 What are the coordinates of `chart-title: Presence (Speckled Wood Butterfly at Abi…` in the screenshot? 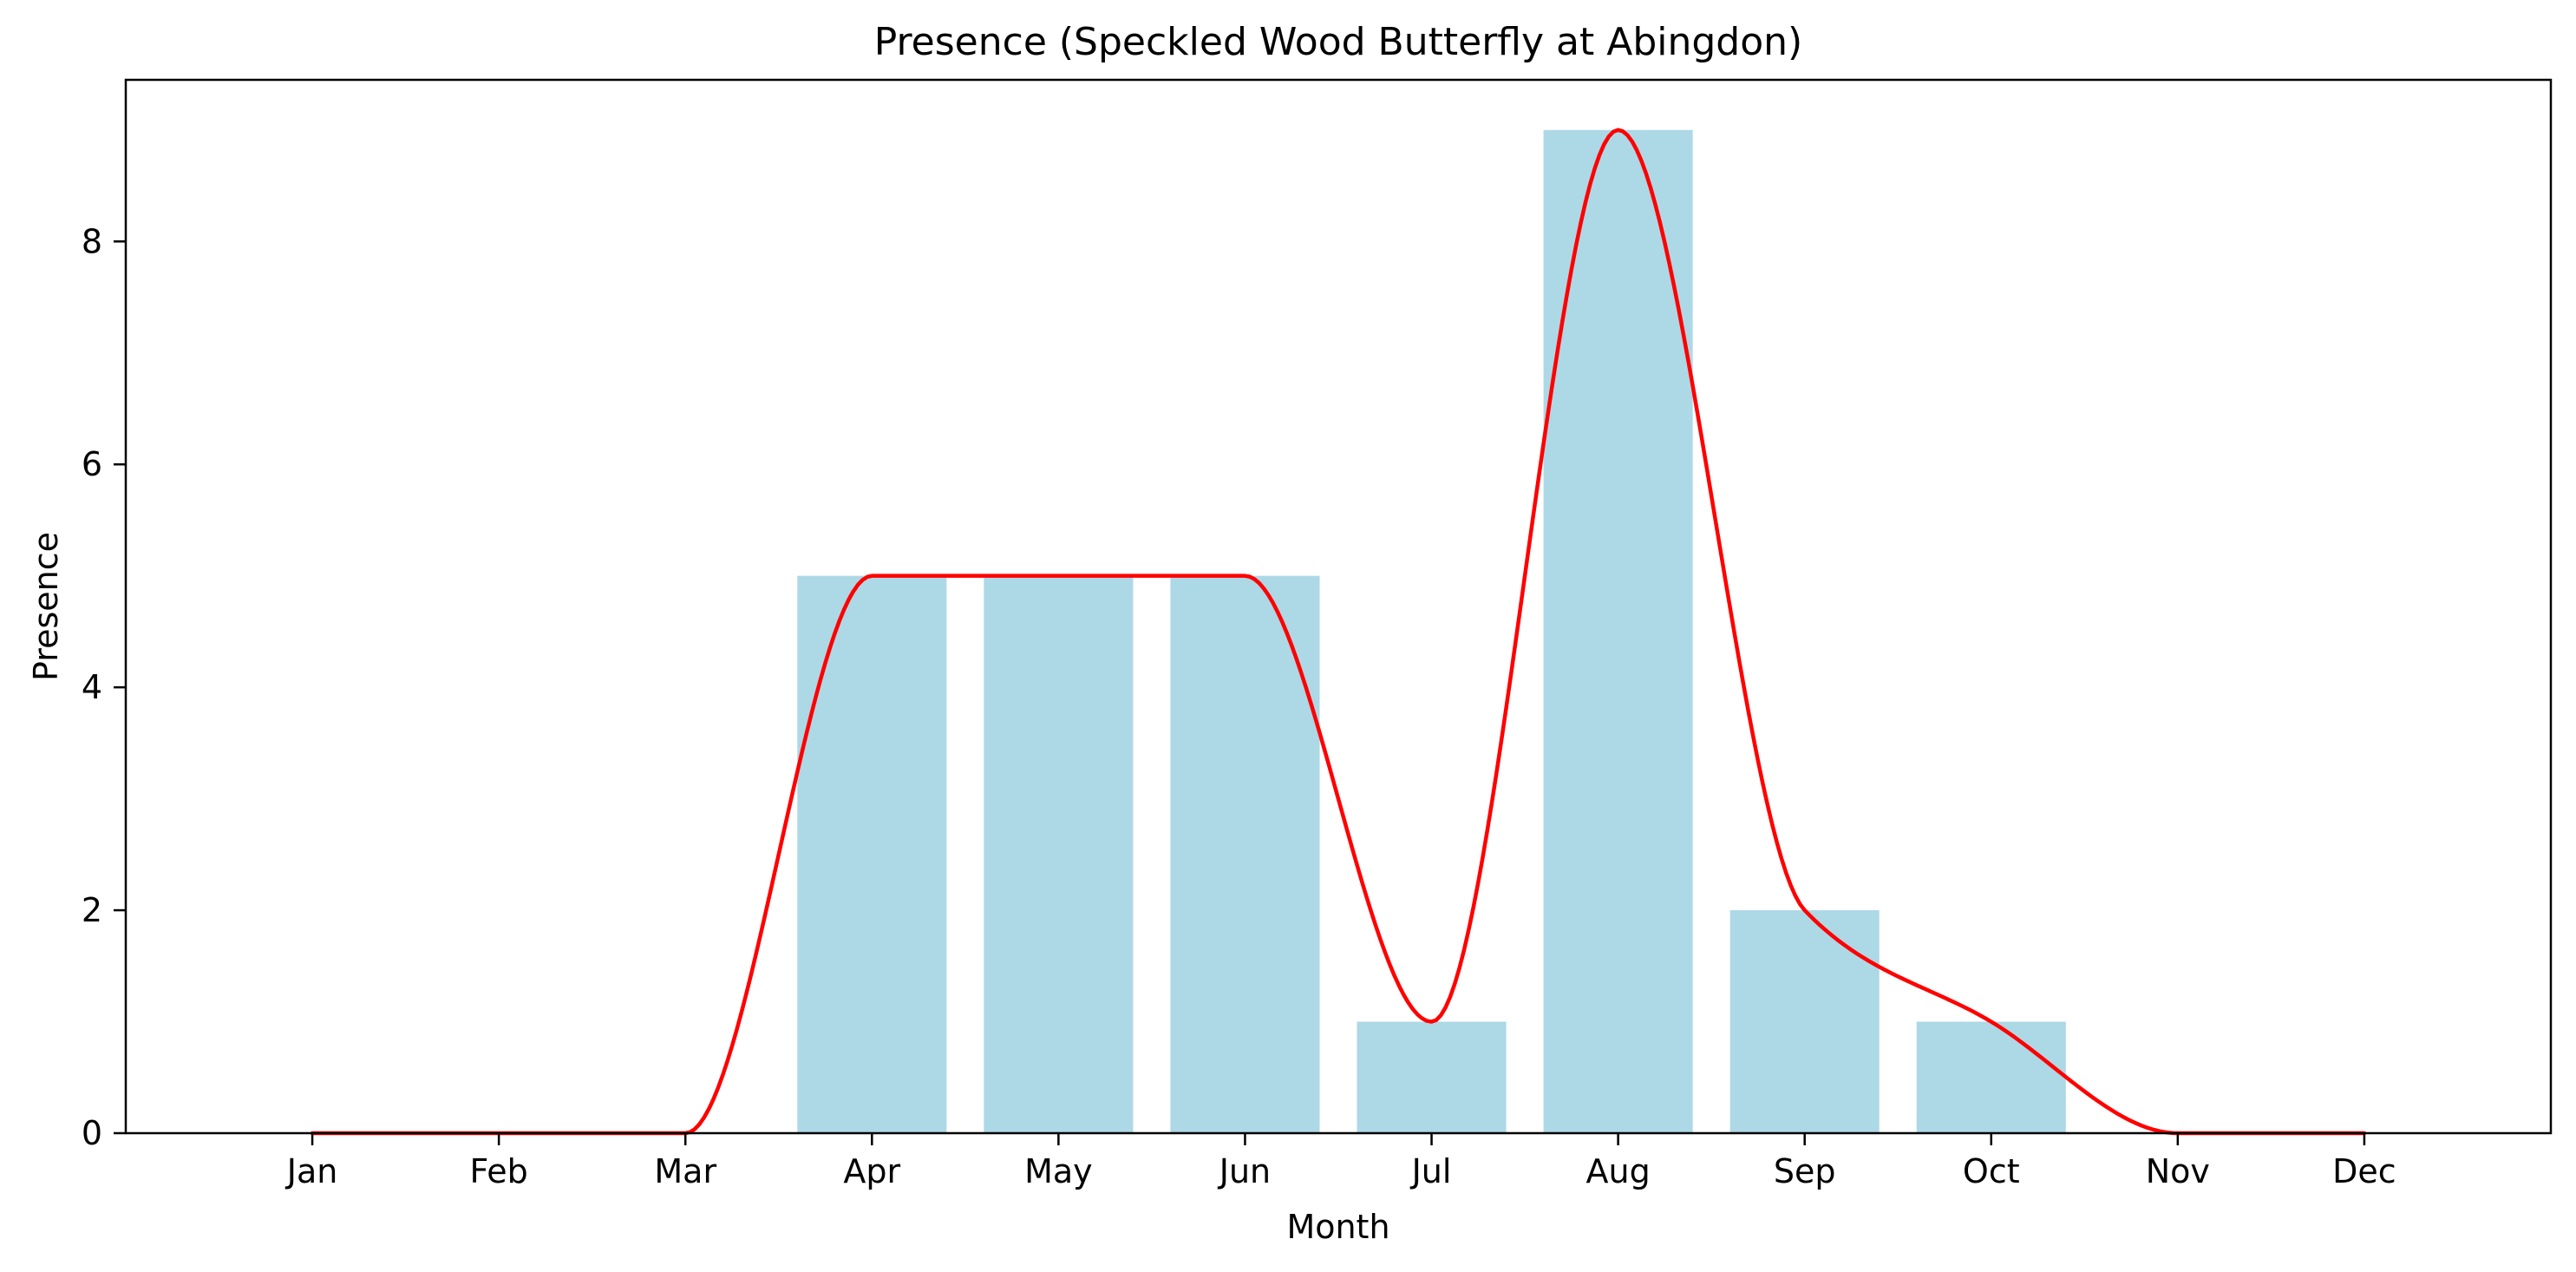 It's located at (1338, 42).